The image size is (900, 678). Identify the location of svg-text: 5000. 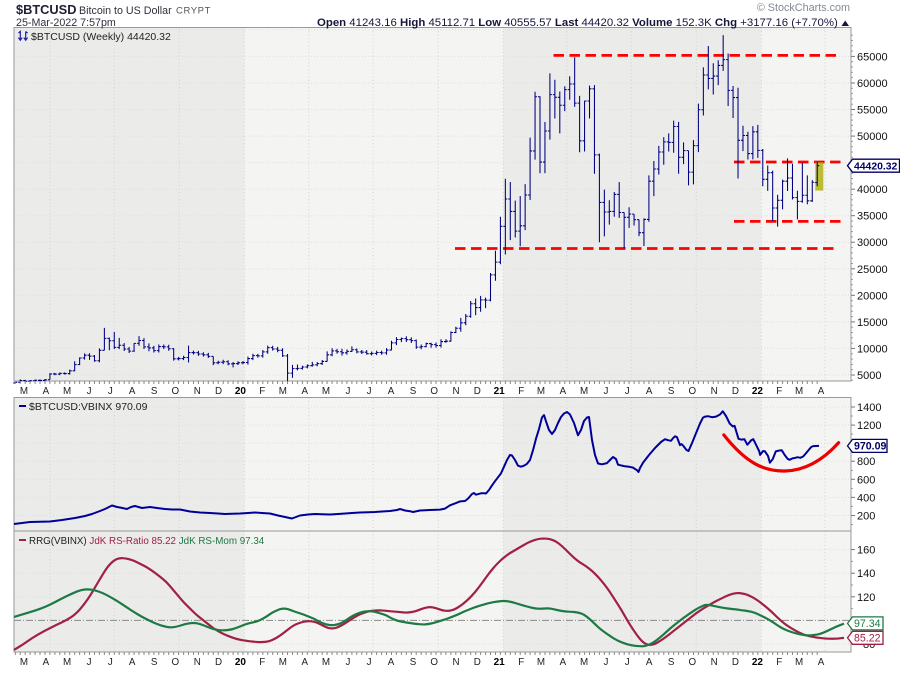
(869, 376).